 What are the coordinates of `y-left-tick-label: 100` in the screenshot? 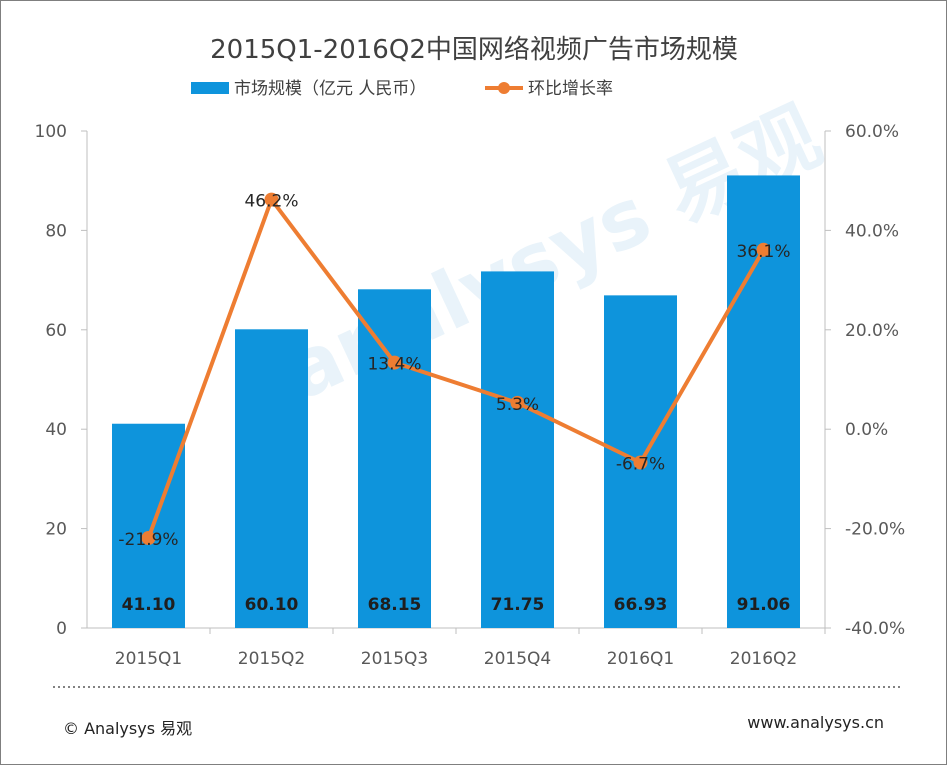 It's located at (51, 132).